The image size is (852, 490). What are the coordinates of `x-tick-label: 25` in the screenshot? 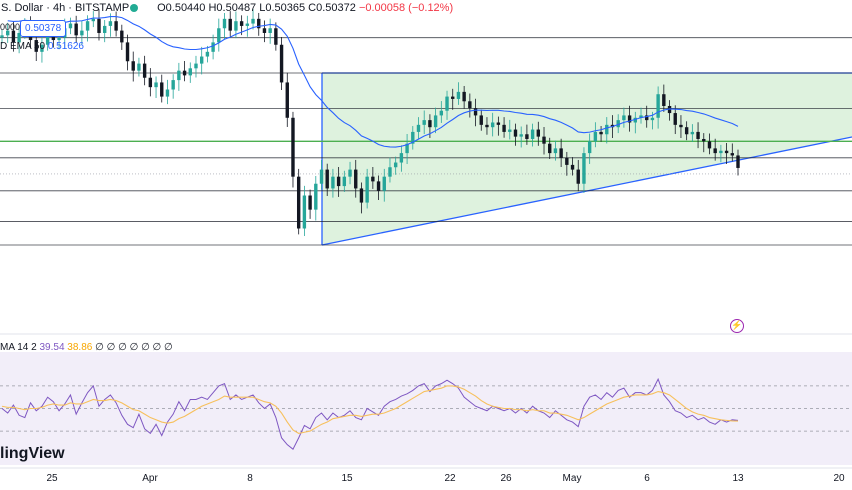 It's located at (52, 478).